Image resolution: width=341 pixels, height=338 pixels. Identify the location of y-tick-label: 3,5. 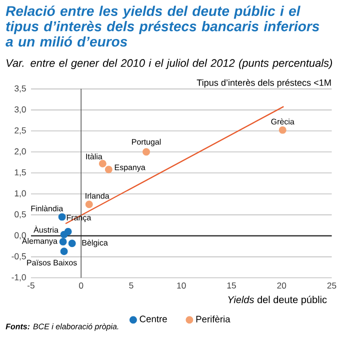
(20, 89).